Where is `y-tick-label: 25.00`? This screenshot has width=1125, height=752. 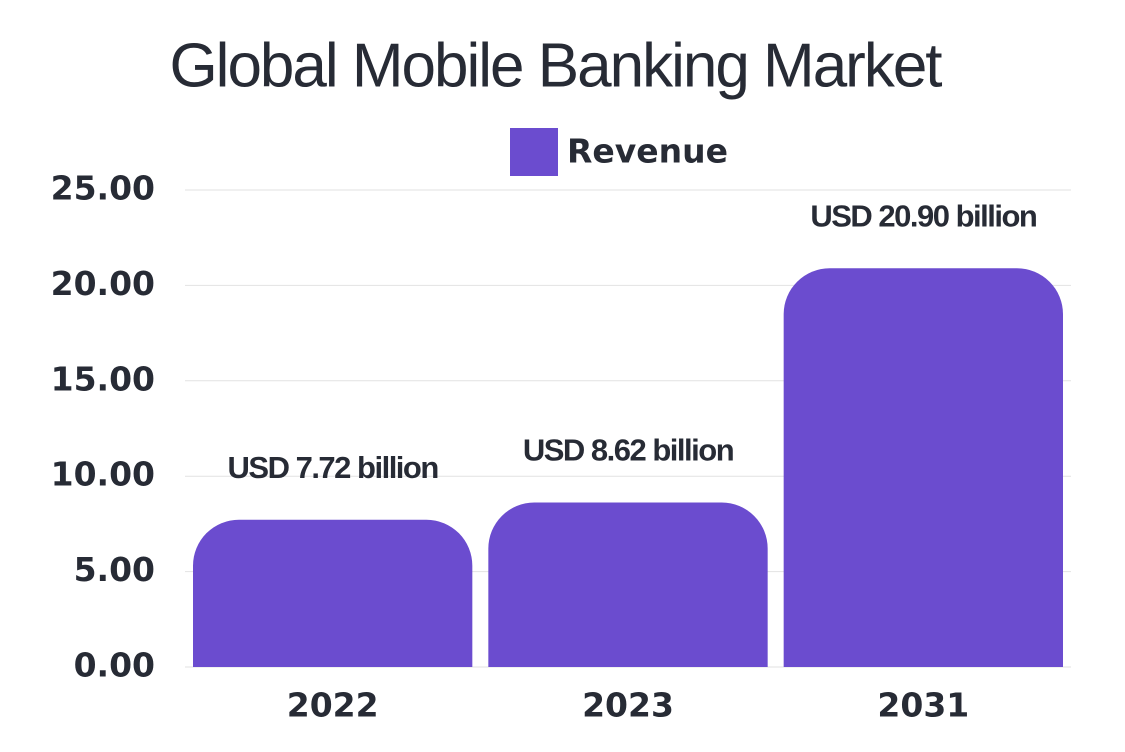
y-tick-label: 25.00 is located at coordinates (103, 188).